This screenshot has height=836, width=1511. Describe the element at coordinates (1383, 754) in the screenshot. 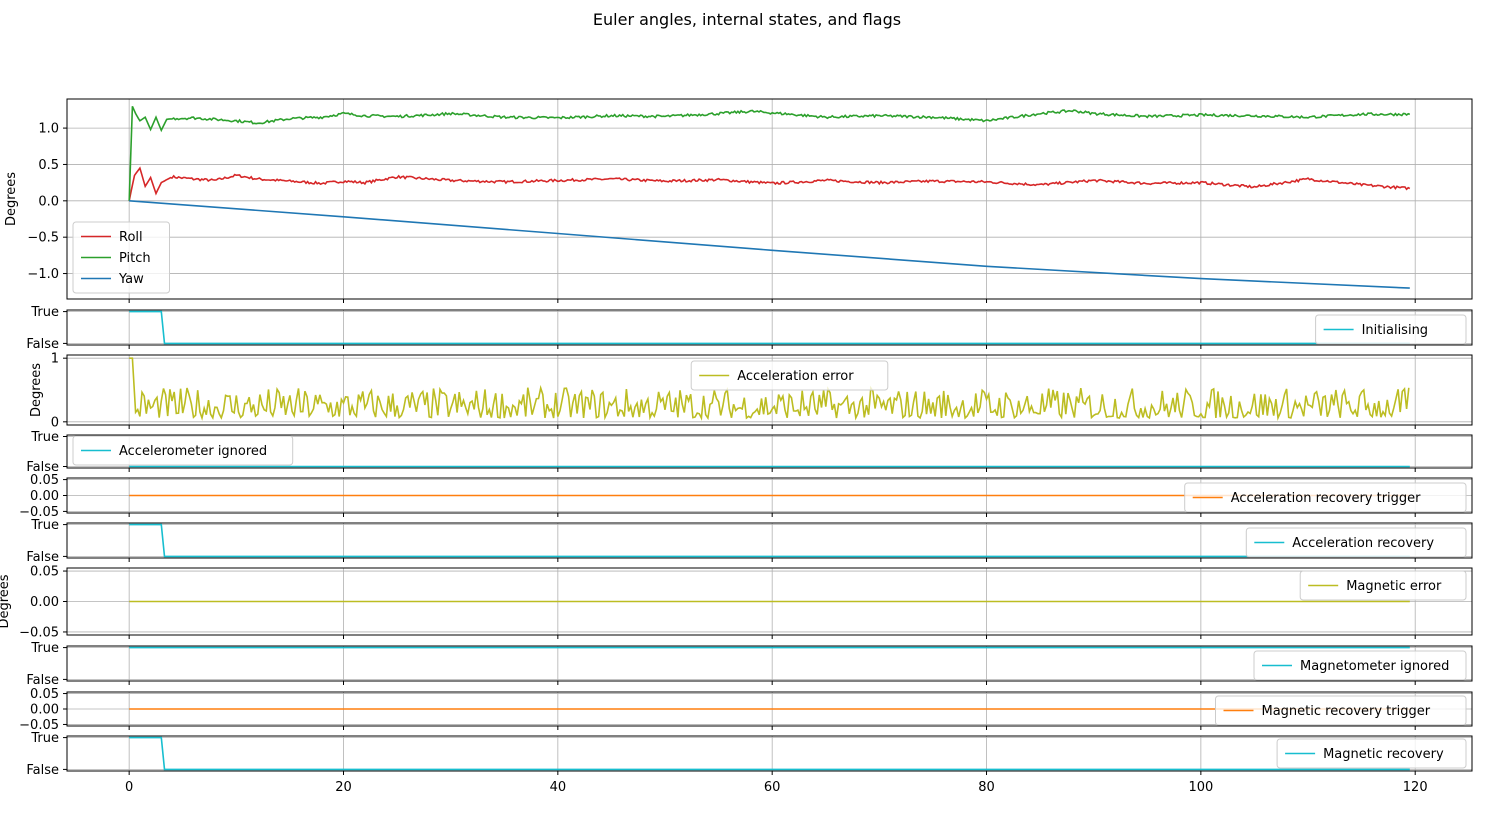

I see `legend-label: Magnetic recovery` at that location.